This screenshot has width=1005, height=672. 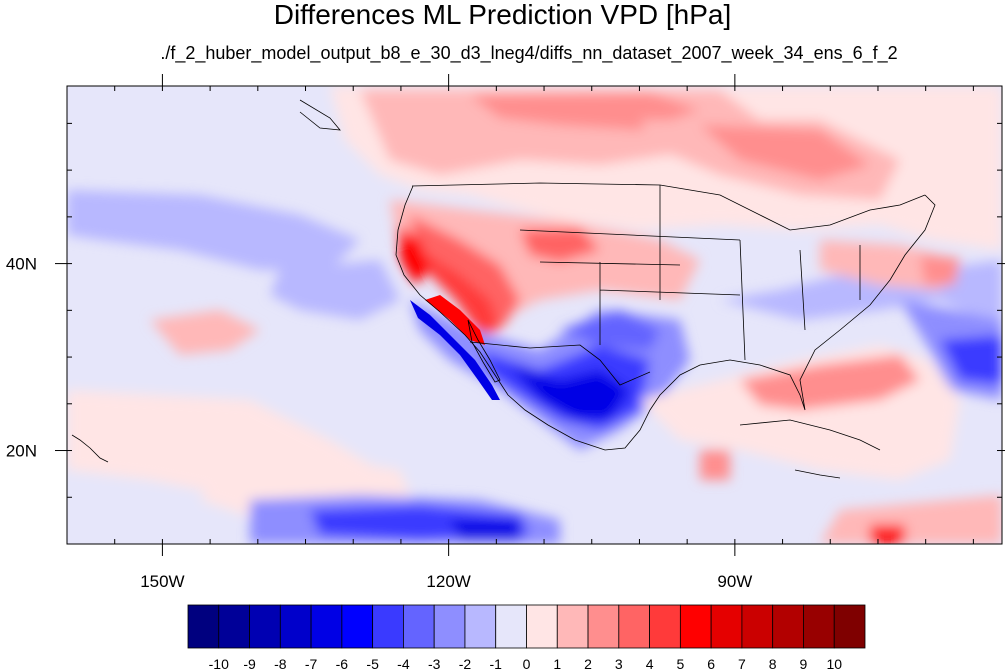 What do you see at coordinates (773, 664) in the screenshot?
I see `colorbar-label: 8` at bounding box center [773, 664].